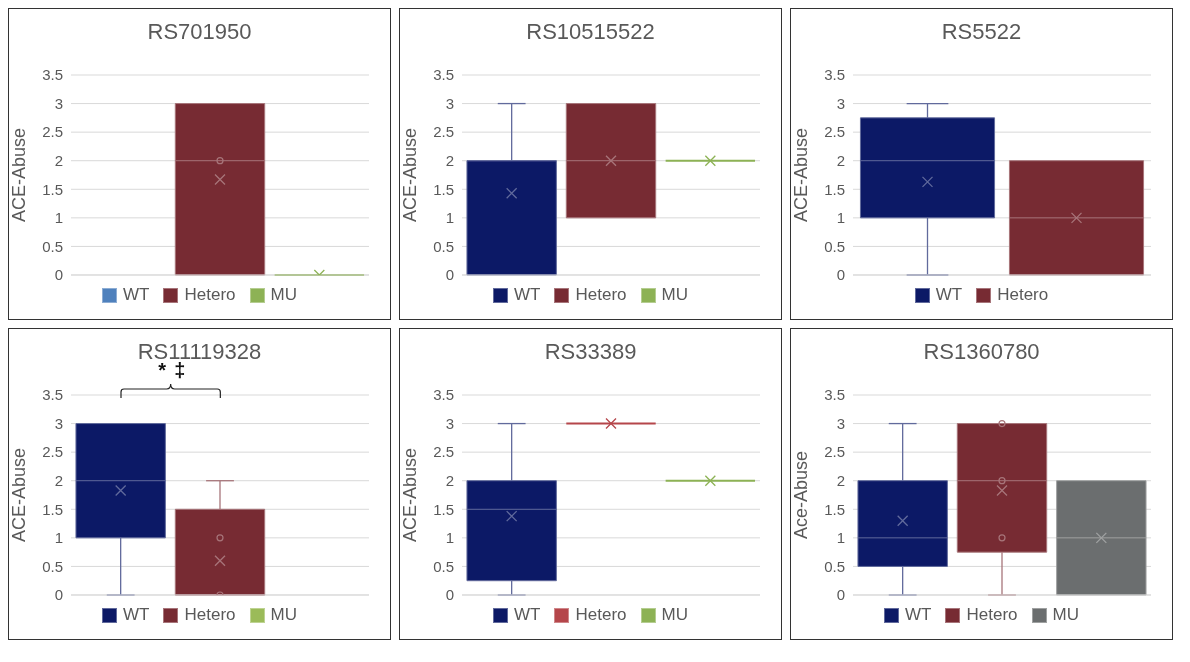 Image resolution: width=1190 pixels, height=662 pixels. Describe the element at coordinates (590, 352) in the screenshot. I see `chart-title: RS33389` at that location.